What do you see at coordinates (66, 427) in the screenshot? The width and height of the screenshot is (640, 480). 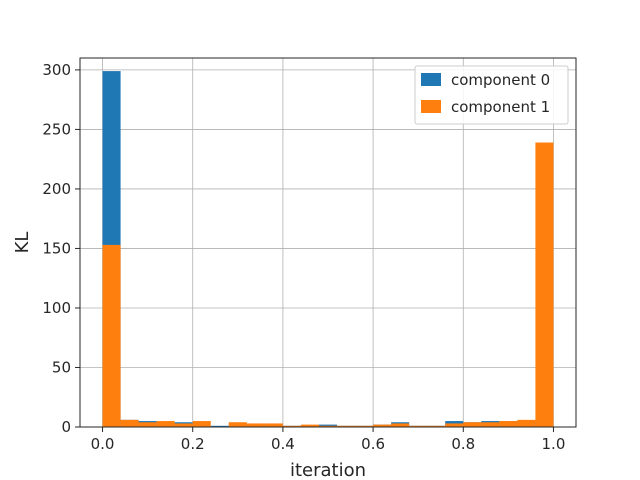 I see `y-tick-label: 0` at bounding box center [66, 427].